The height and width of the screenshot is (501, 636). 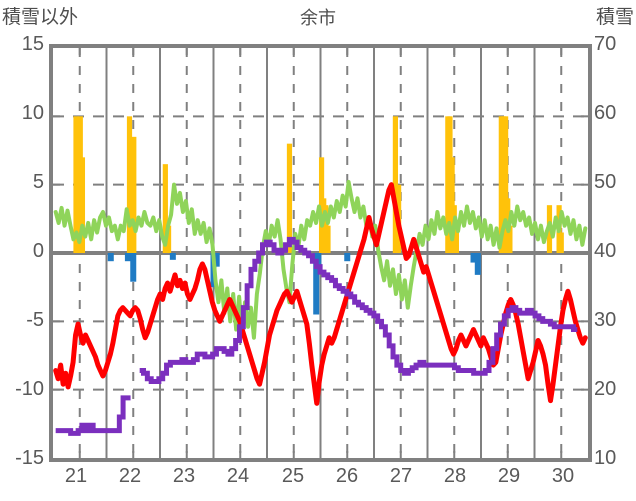 What do you see at coordinates (605, 320) in the screenshot?
I see `right-tick-4: 30` at bounding box center [605, 320].